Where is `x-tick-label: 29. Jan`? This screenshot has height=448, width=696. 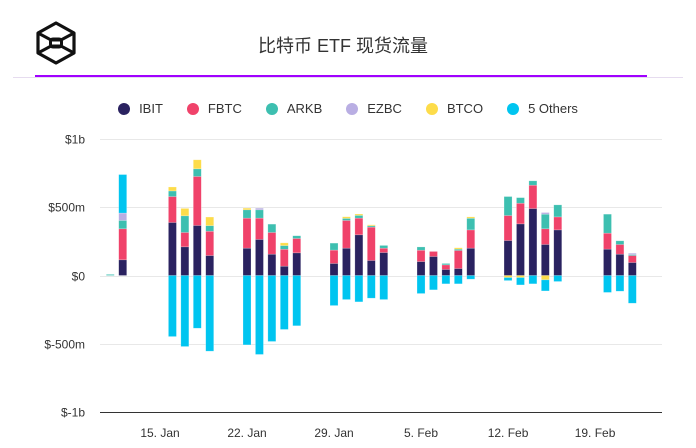 x-tick-label: 29. Jan is located at coordinates (333, 433).